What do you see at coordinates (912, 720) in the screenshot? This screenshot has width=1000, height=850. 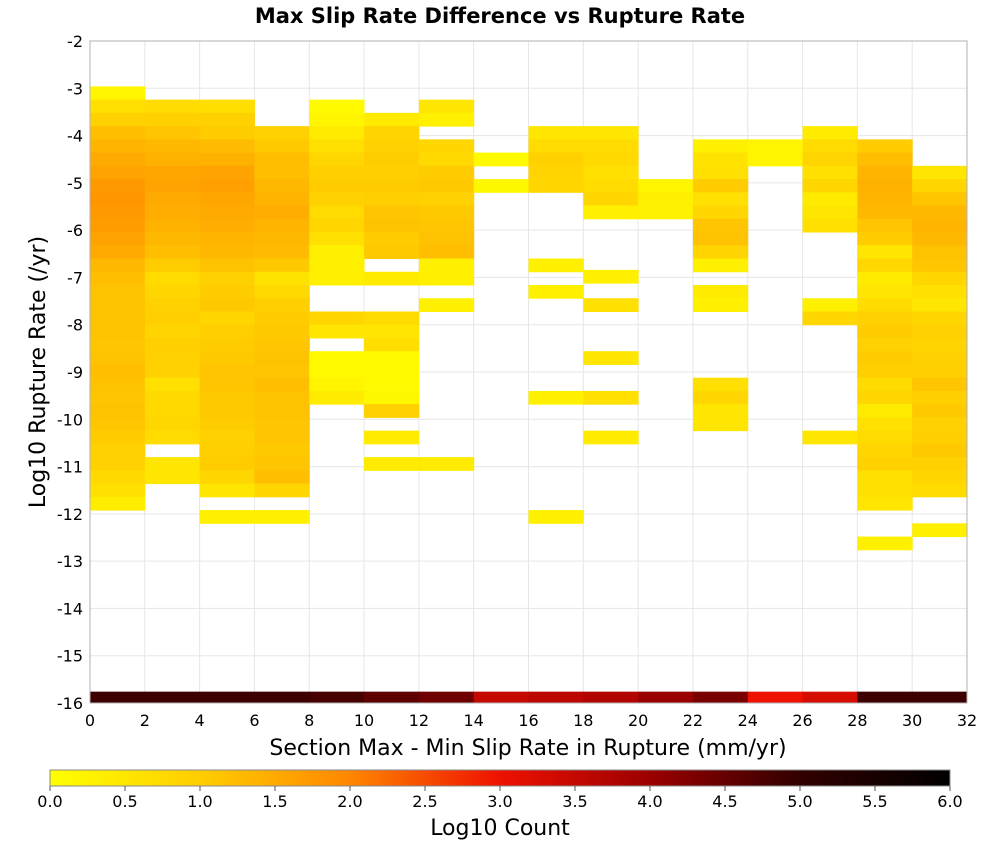 I see `x-tick-label: 30` at bounding box center [912, 720].